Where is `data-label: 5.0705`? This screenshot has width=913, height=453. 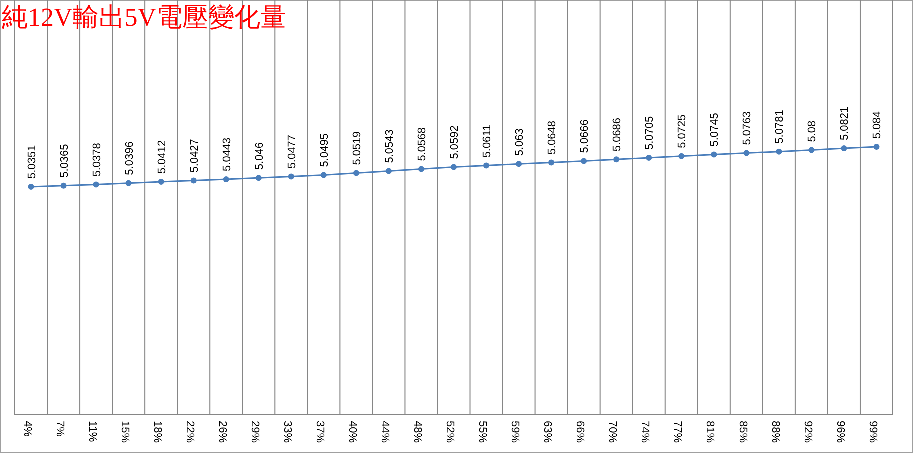 data-label: 5.0705 is located at coordinates (650, 133).